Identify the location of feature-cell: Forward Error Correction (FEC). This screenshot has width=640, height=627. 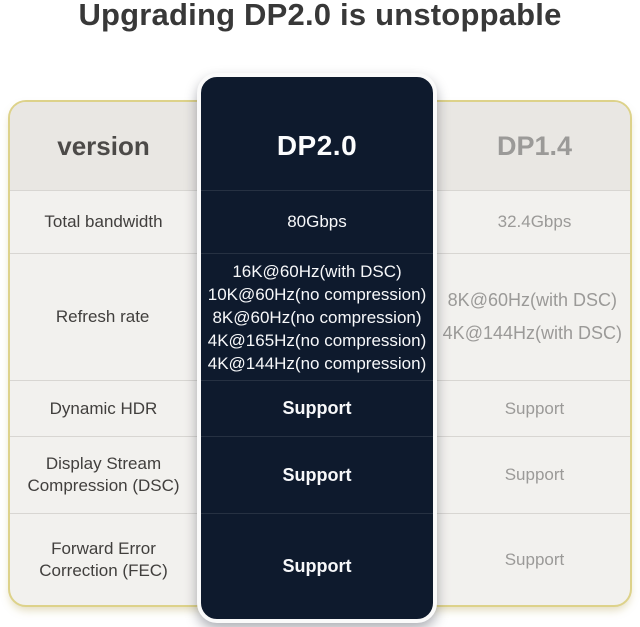
(103, 559).